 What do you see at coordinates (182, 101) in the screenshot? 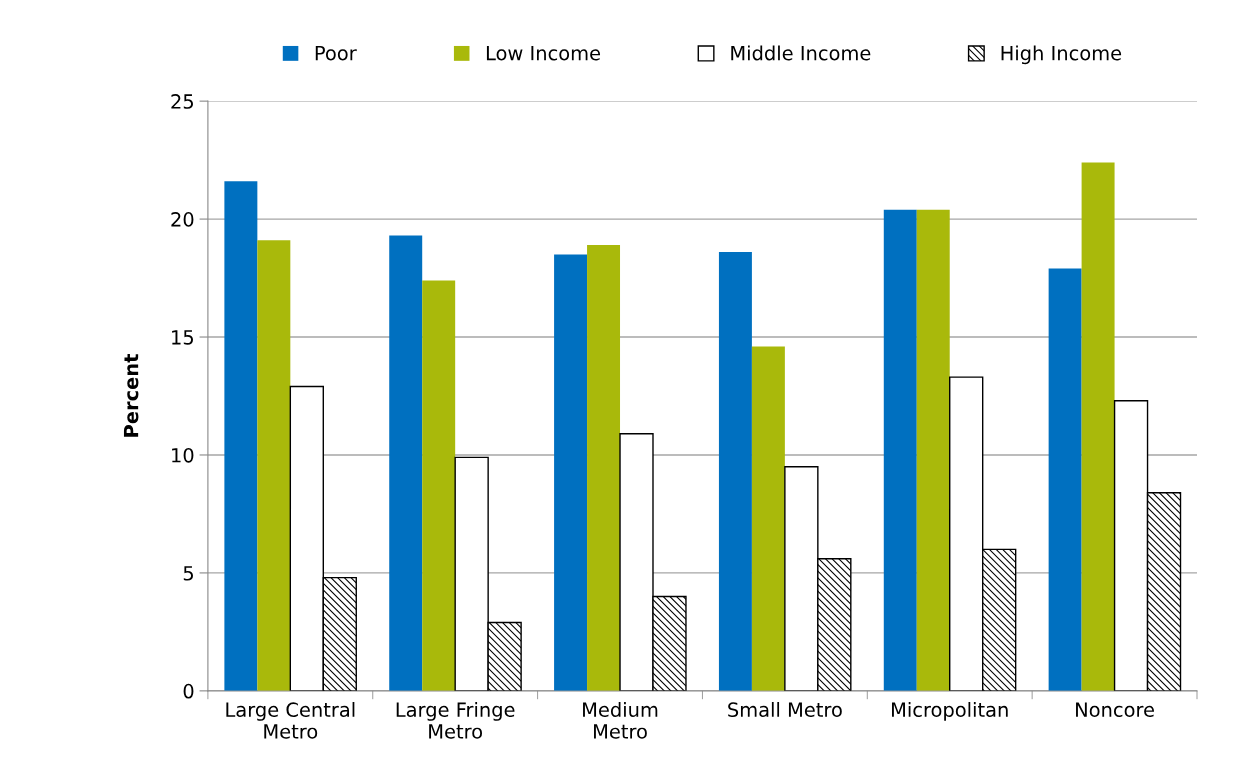
I see `y-tick-label: 25` at bounding box center [182, 101].